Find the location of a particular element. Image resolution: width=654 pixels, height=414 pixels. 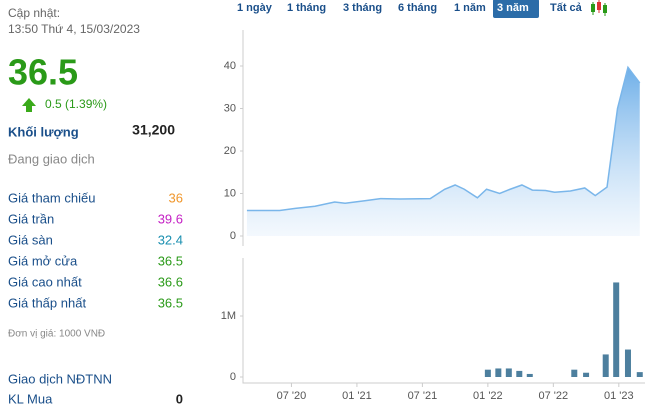

range-button: 3 năm is located at coordinates (513, 8).